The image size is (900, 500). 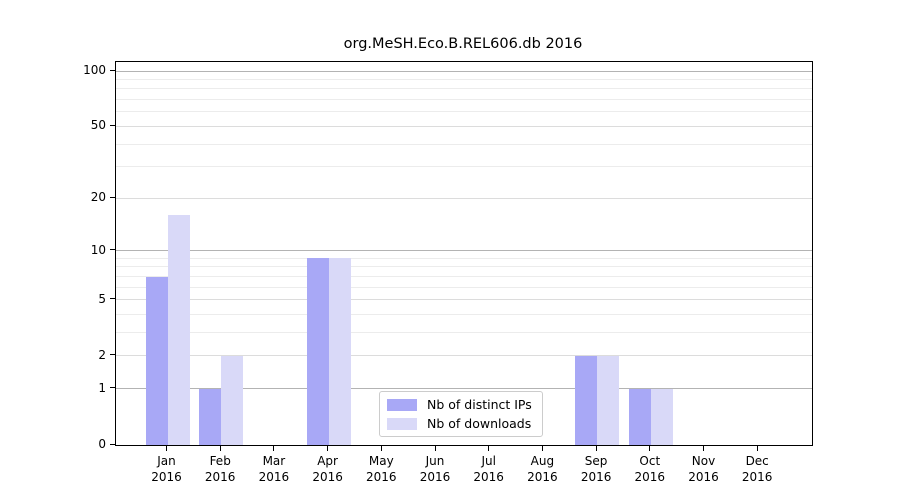 What do you see at coordinates (488, 469) in the screenshot?
I see `x-tick-label-jul: Jul 2016` at bounding box center [488, 469].